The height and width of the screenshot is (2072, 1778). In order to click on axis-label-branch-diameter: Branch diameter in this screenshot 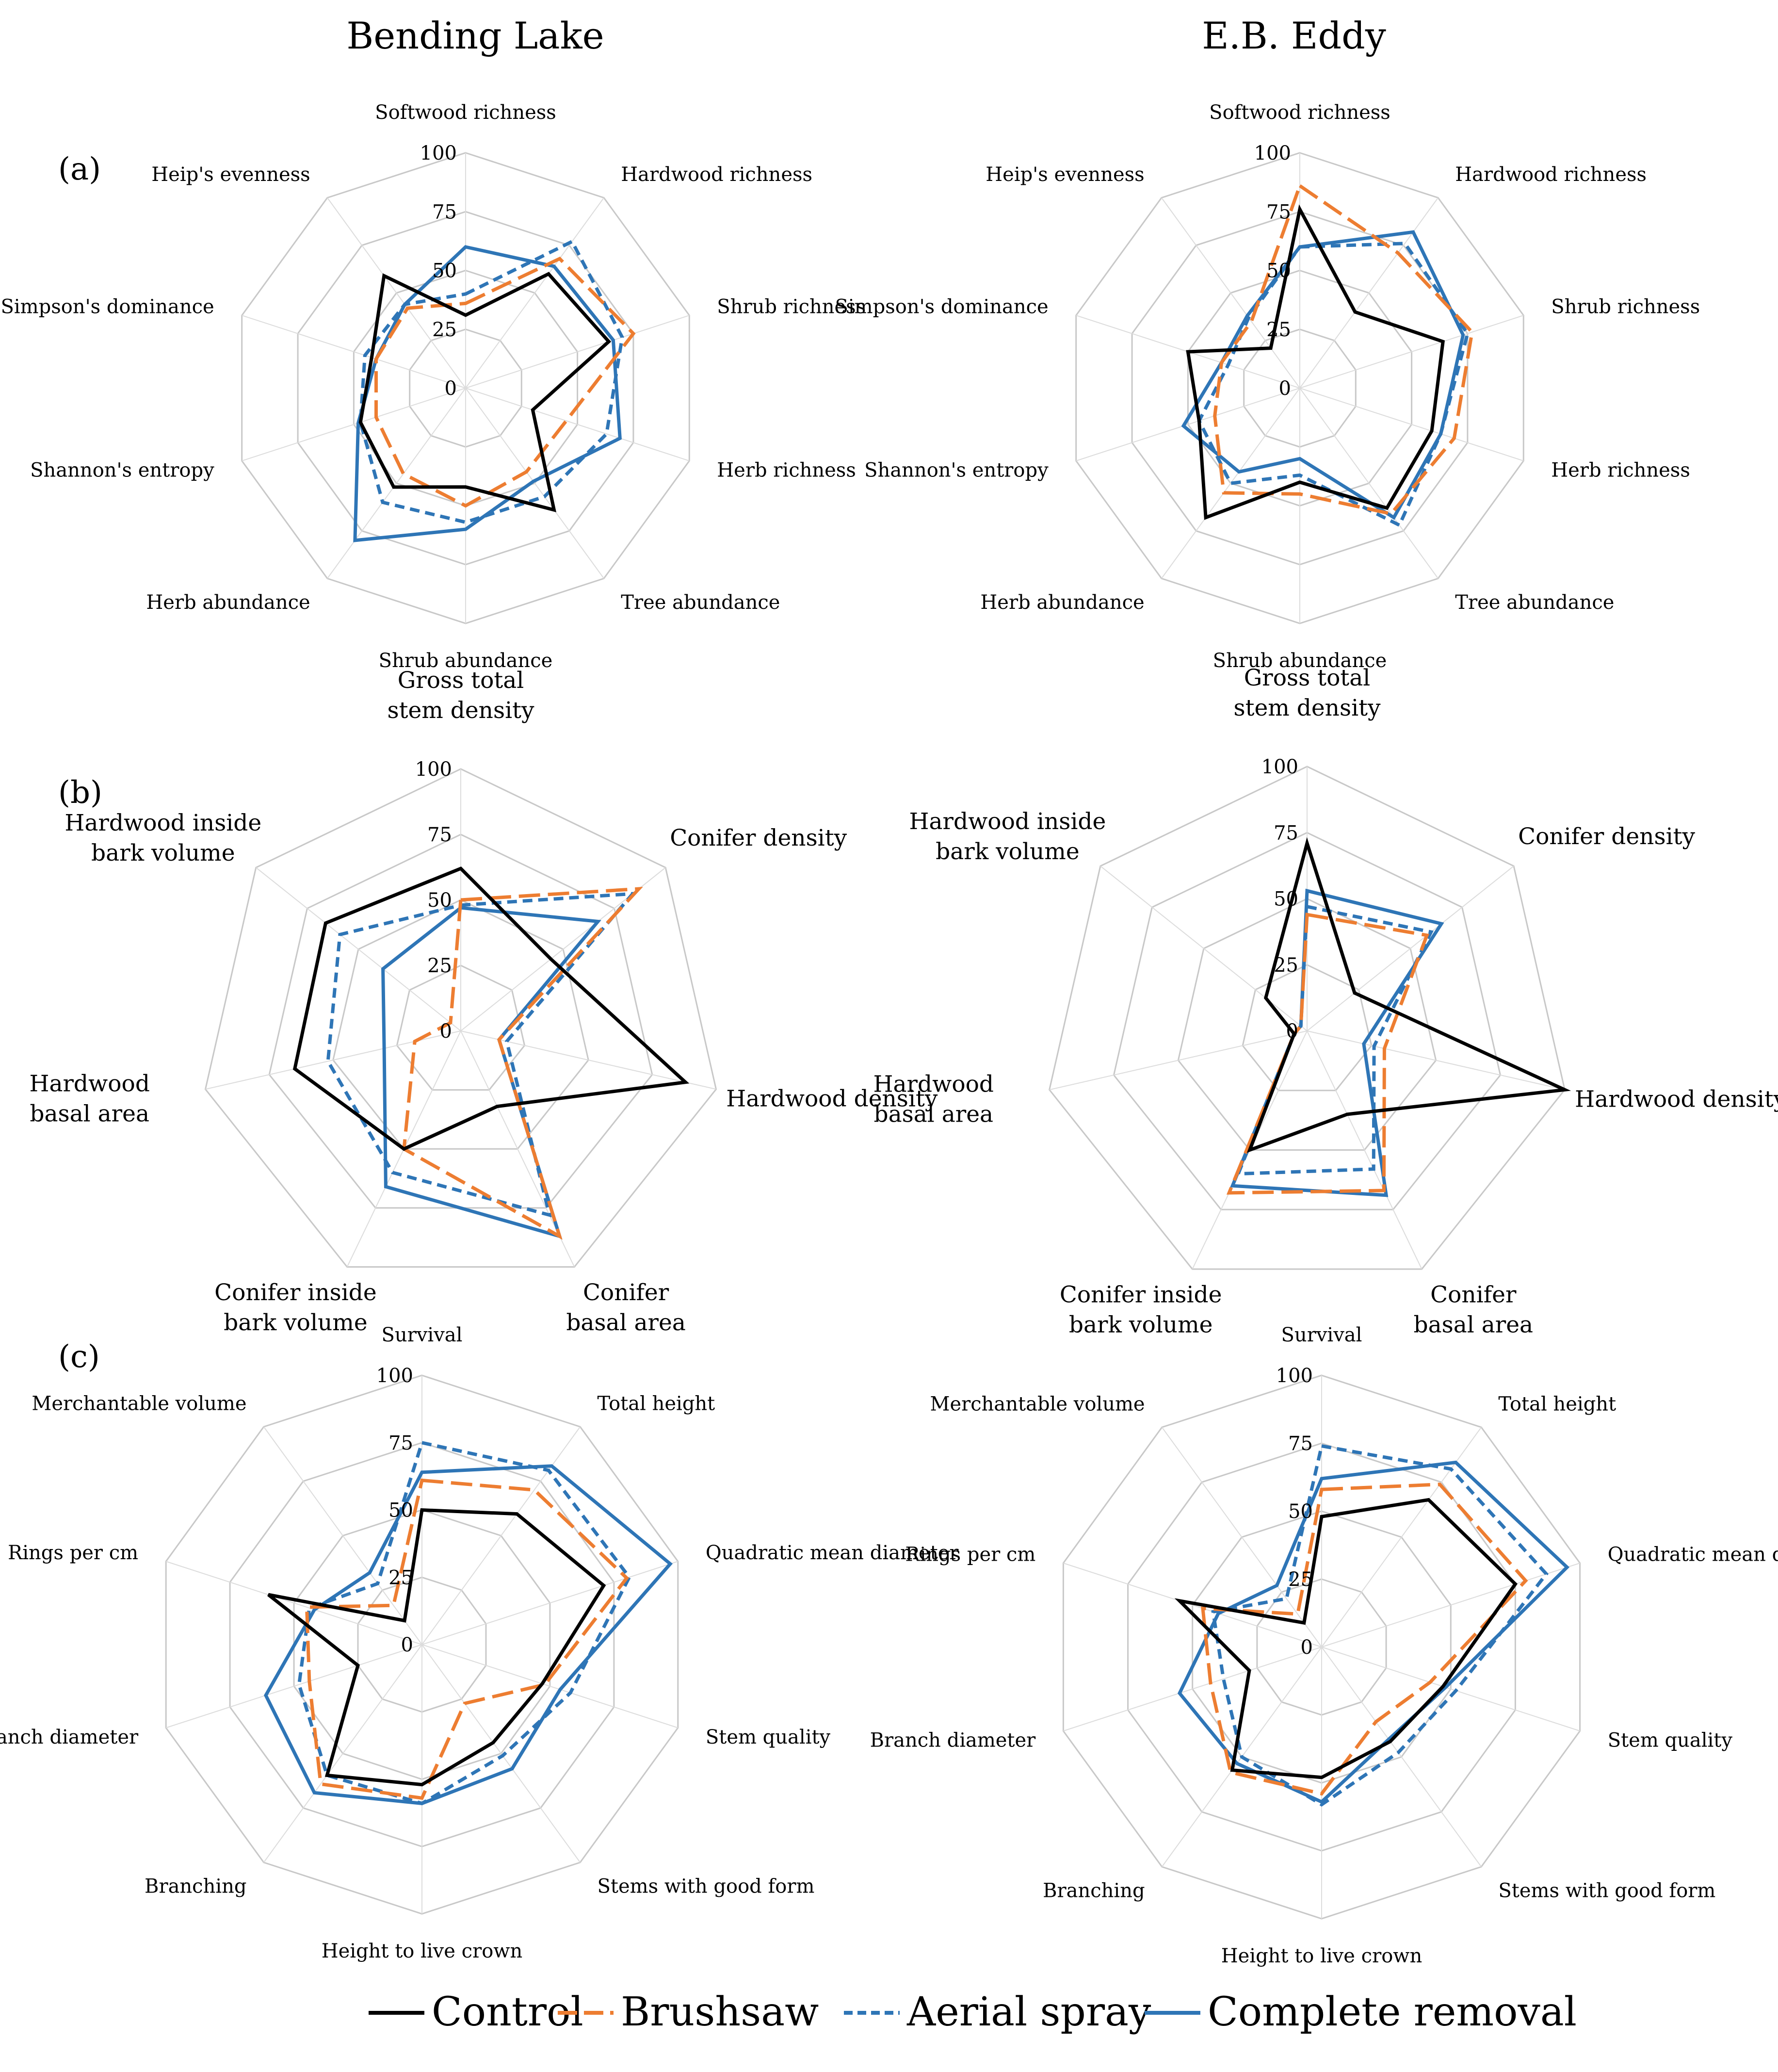, I will do `click(70, 1737)`.